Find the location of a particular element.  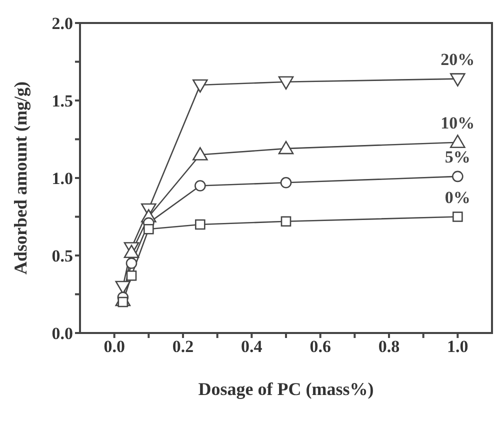

series-label: 5% is located at coordinates (457, 156).